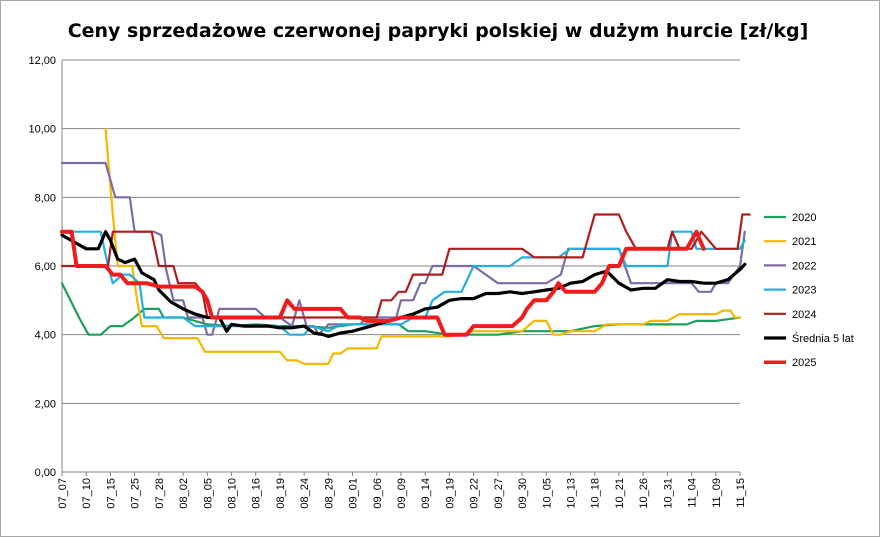  What do you see at coordinates (281, 493) in the screenshot?
I see `x-tick-label: 08_19` at bounding box center [281, 493].